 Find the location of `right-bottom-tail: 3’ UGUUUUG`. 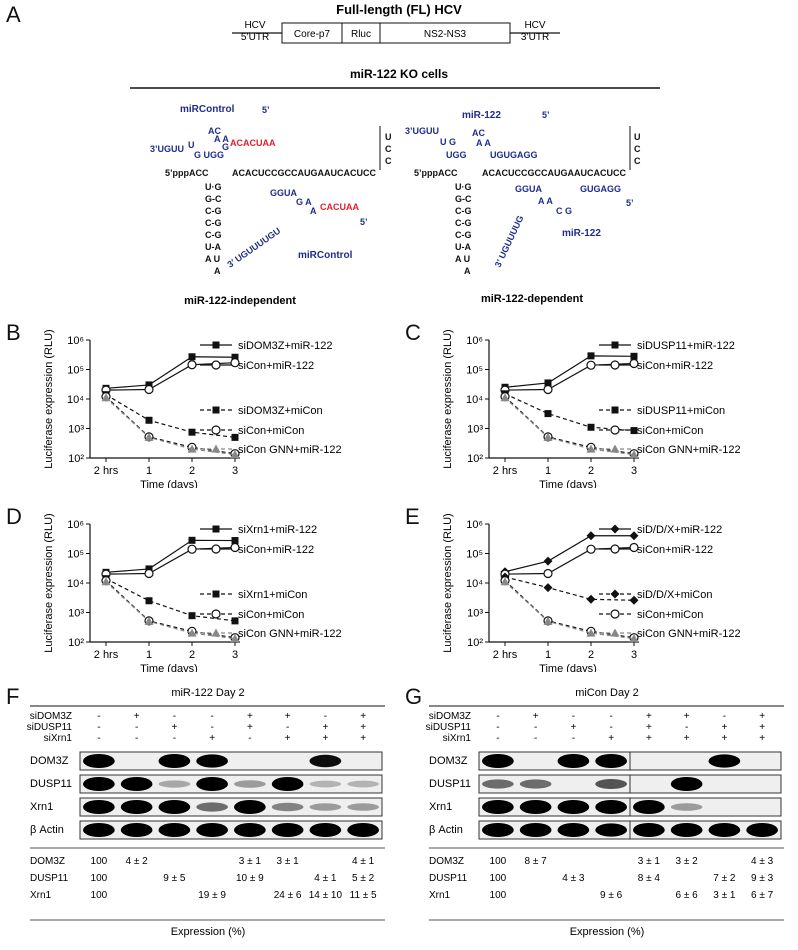

right-bottom-tail: 3’ UGUUUUG is located at coordinates (509, 241).